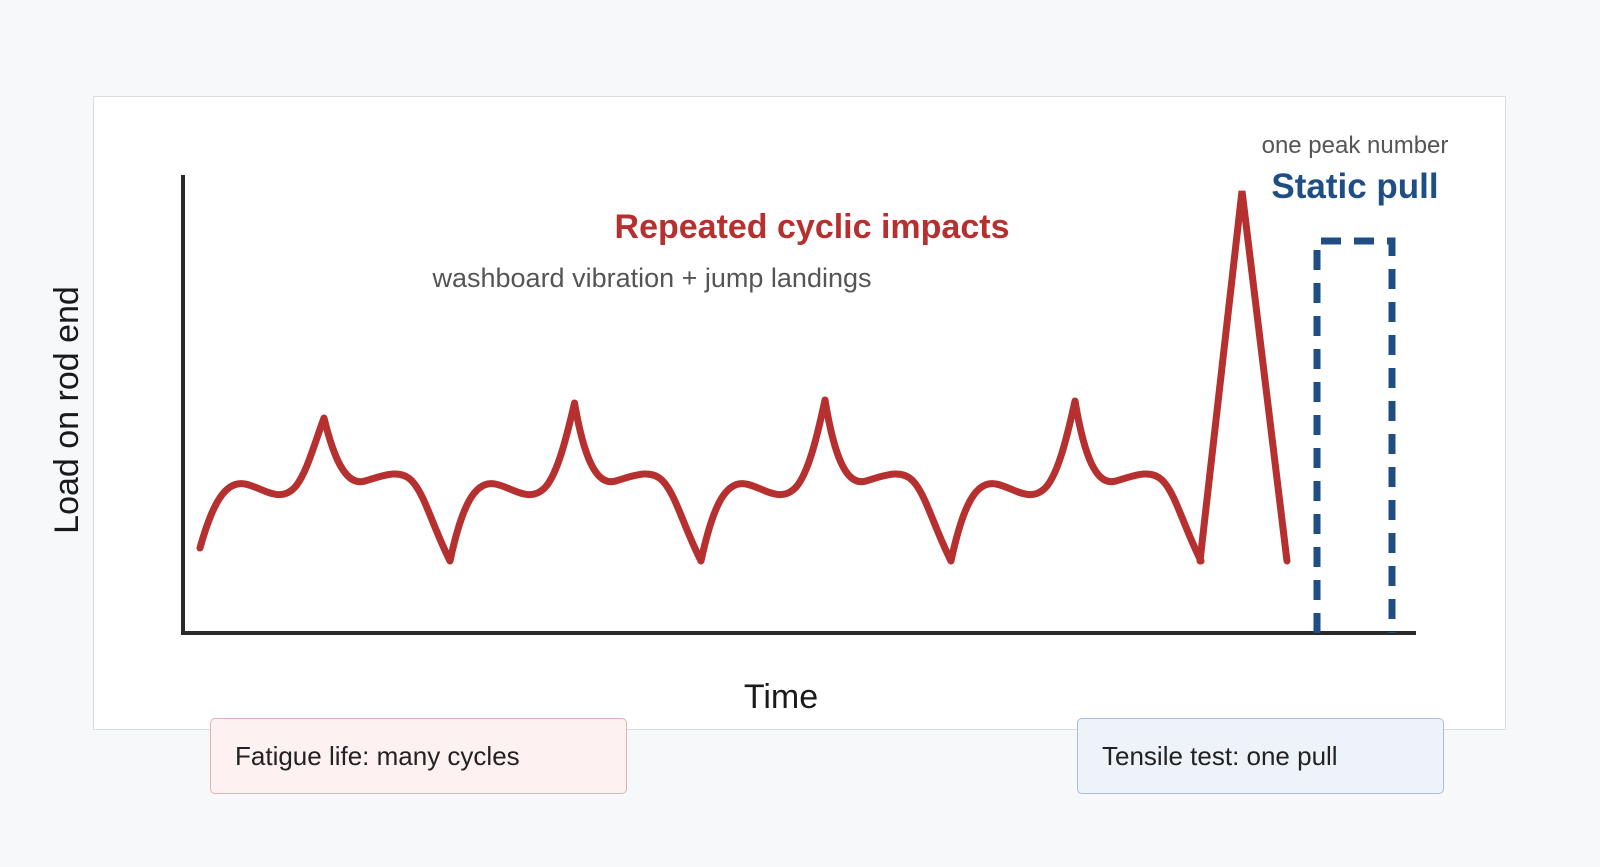 The image size is (1600, 867). I want to click on static-pull-outline, so click(1354, 435).